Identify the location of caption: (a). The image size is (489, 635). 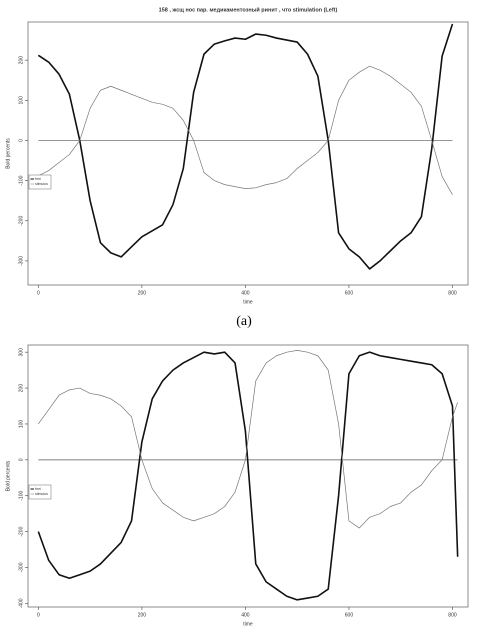
(244, 321).